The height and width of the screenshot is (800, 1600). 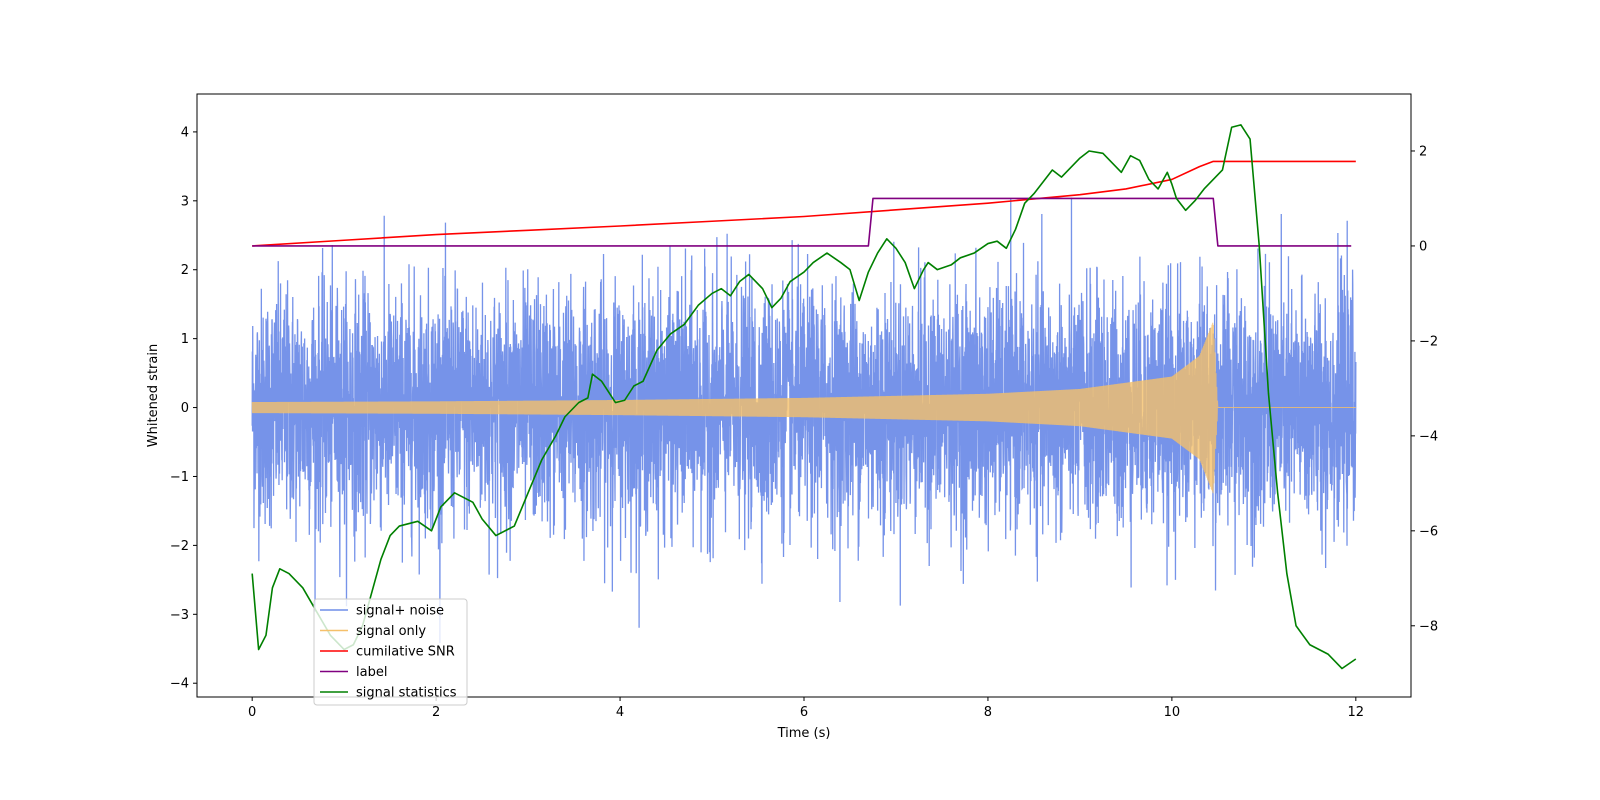 What do you see at coordinates (1423, 246) in the screenshot?
I see `y-right-tick-label: 0` at bounding box center [1423, 246].